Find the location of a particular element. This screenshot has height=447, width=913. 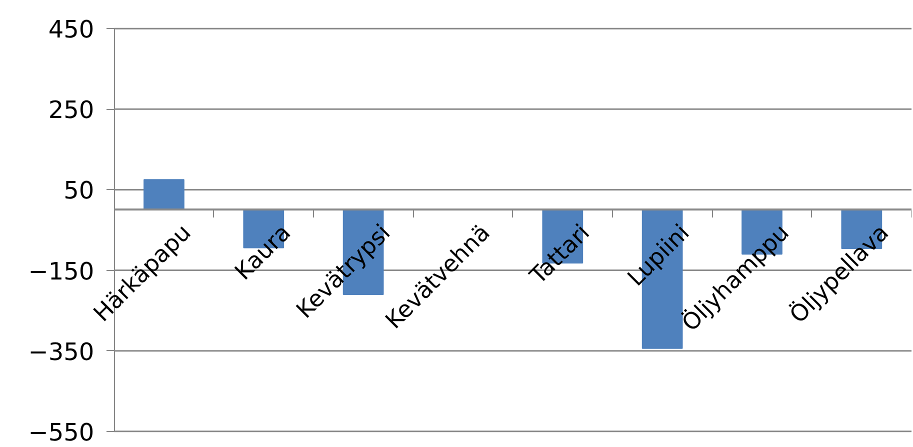

y-tick-label: 250 is located at coordinates (71, 110).